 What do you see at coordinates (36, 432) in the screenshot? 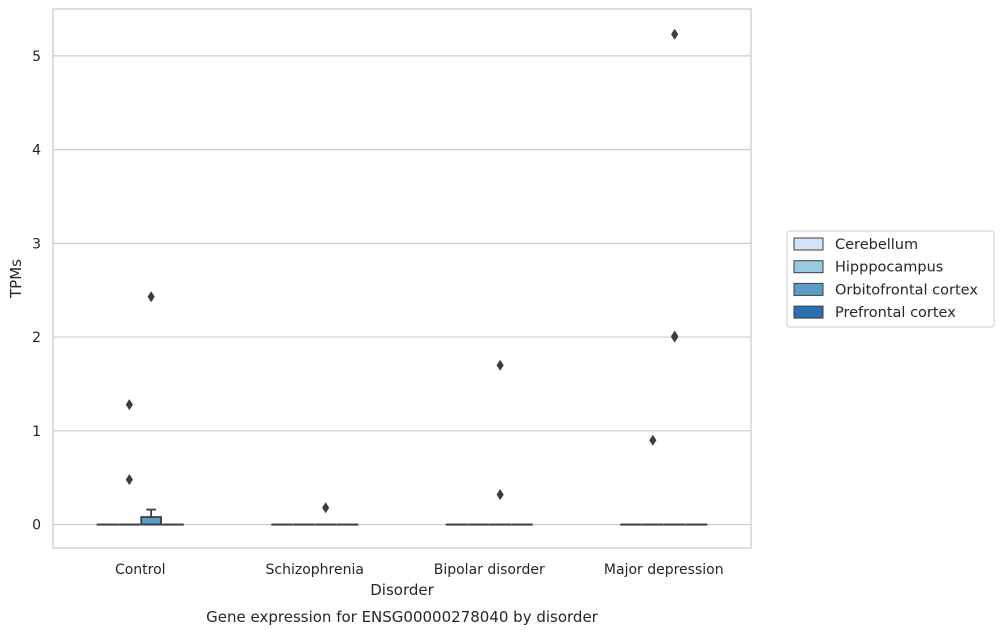
I see `y-tick-label: 1` at bounding box center [36, 432].